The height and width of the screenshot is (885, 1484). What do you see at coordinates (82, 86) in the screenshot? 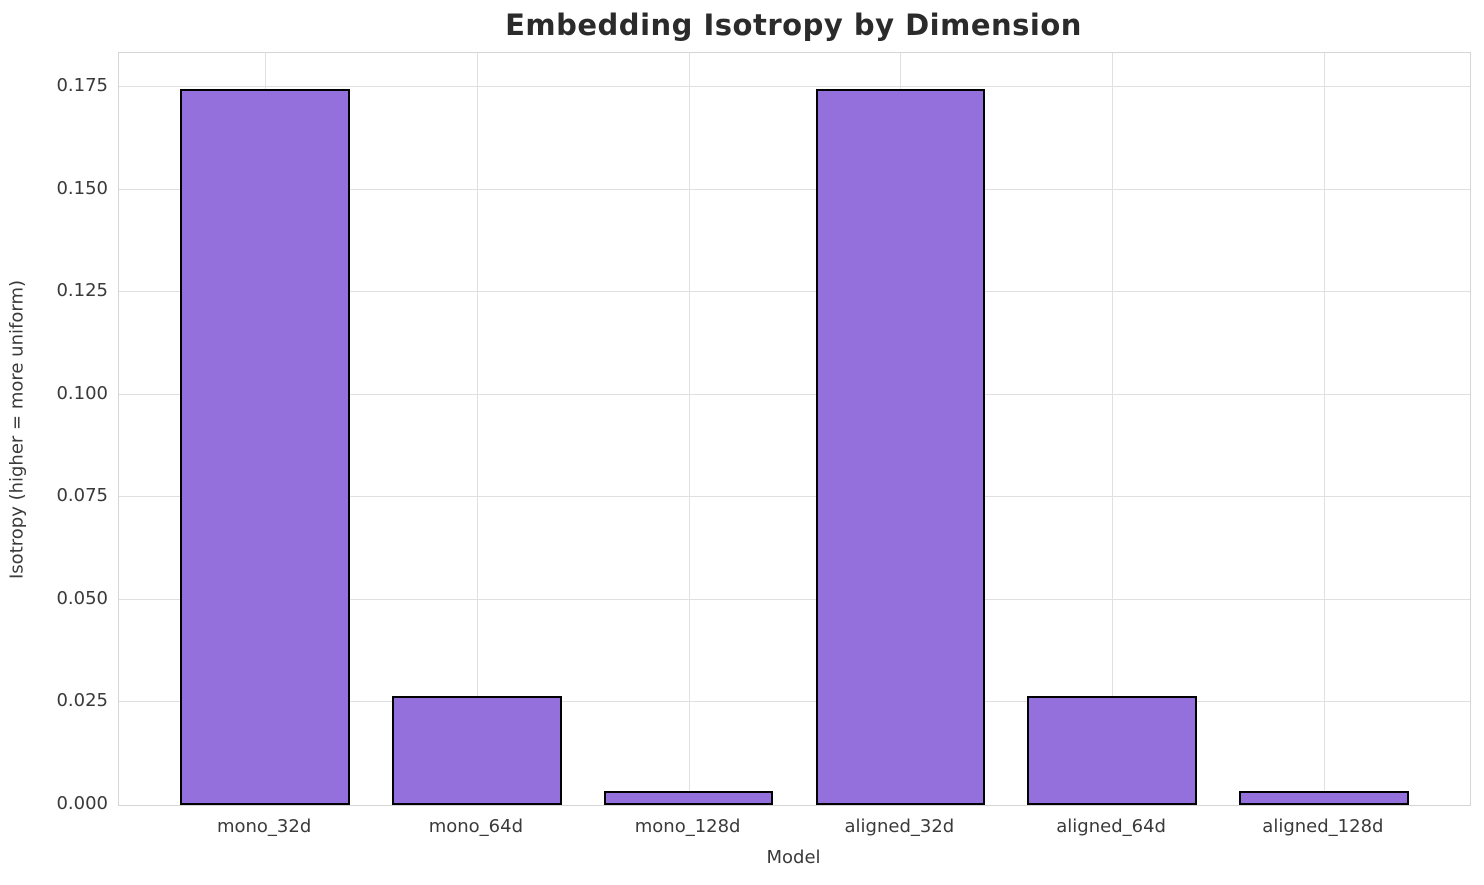
I see `ytick-label-0.175: 0.175` at bounding box center [82, 86].